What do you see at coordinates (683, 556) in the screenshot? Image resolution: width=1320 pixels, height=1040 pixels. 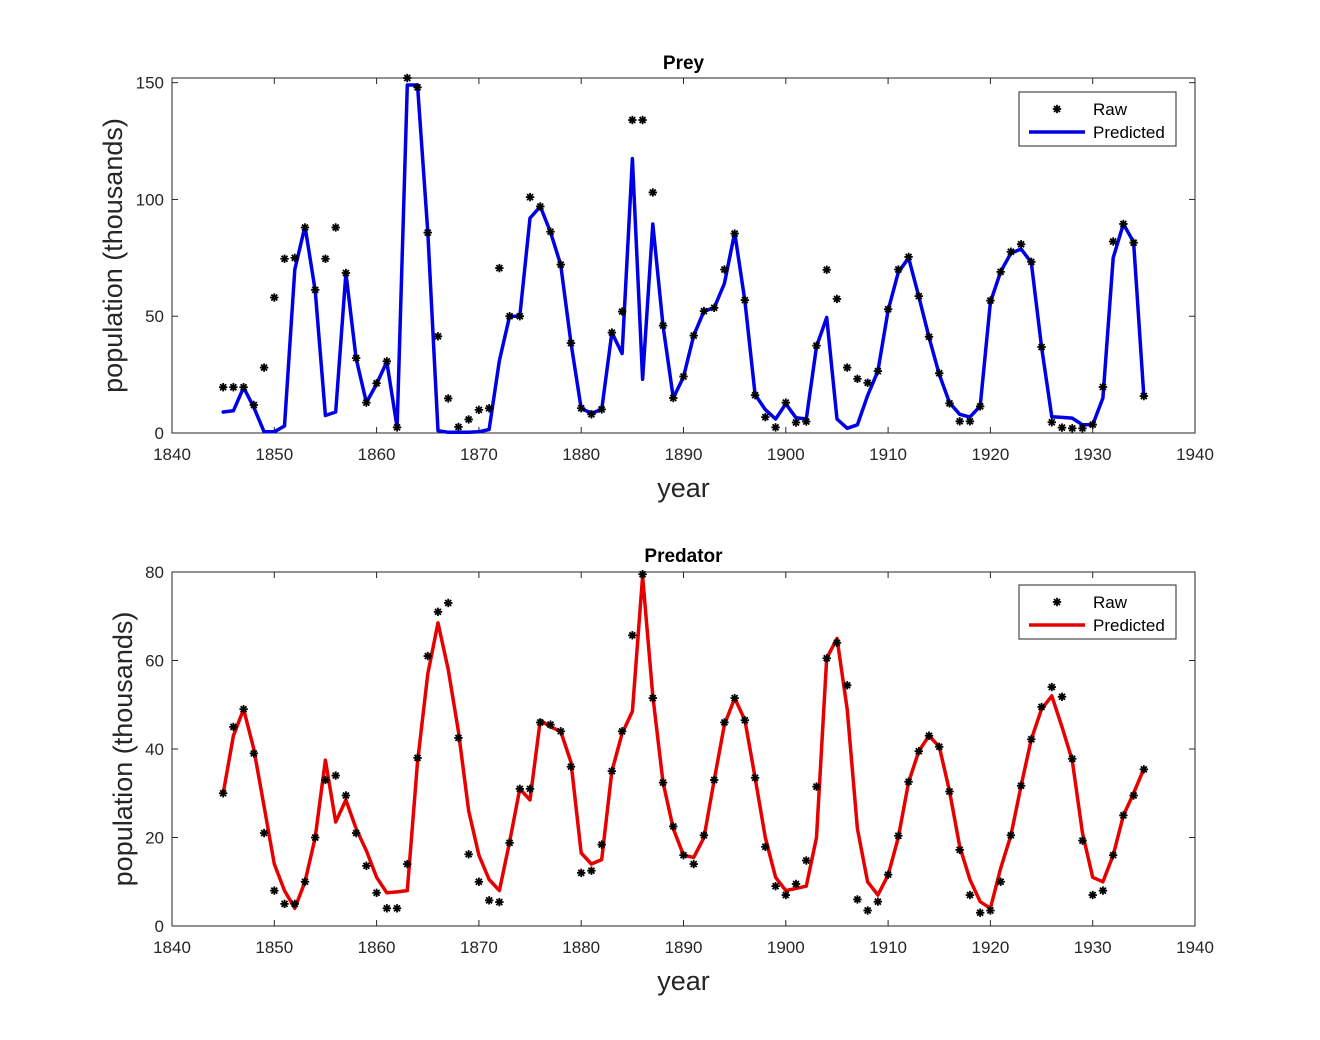 I see `predator-chart-title: Predator` at bounding box center [683, 556].